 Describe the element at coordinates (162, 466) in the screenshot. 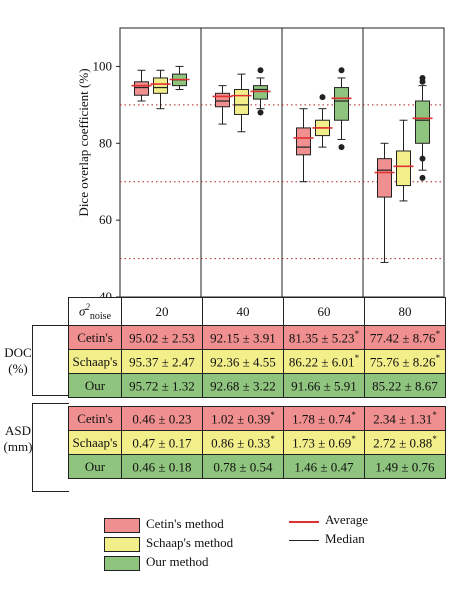

I see `value-cell: 0.46 ± 0.18` at that location.